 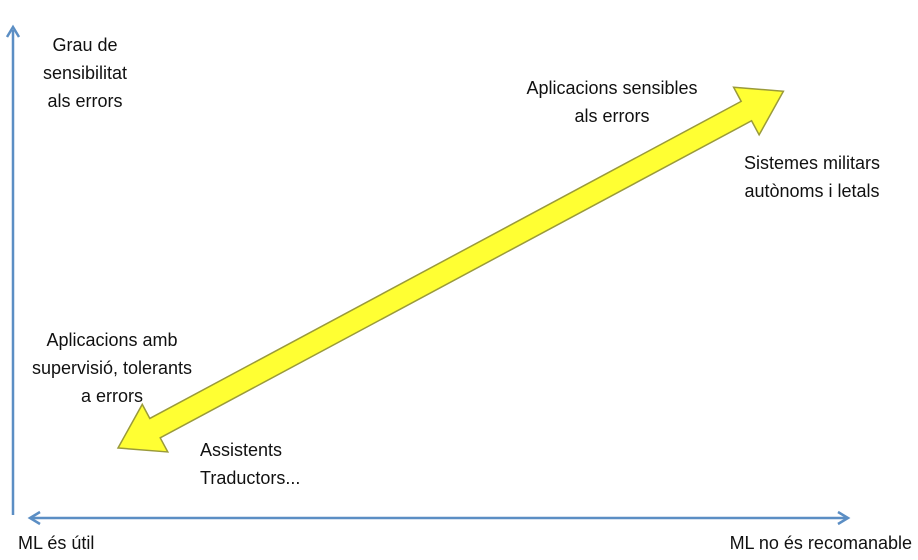 I want to click on y-axis-label-line: sensibilitat, so click(x=85, y=73).